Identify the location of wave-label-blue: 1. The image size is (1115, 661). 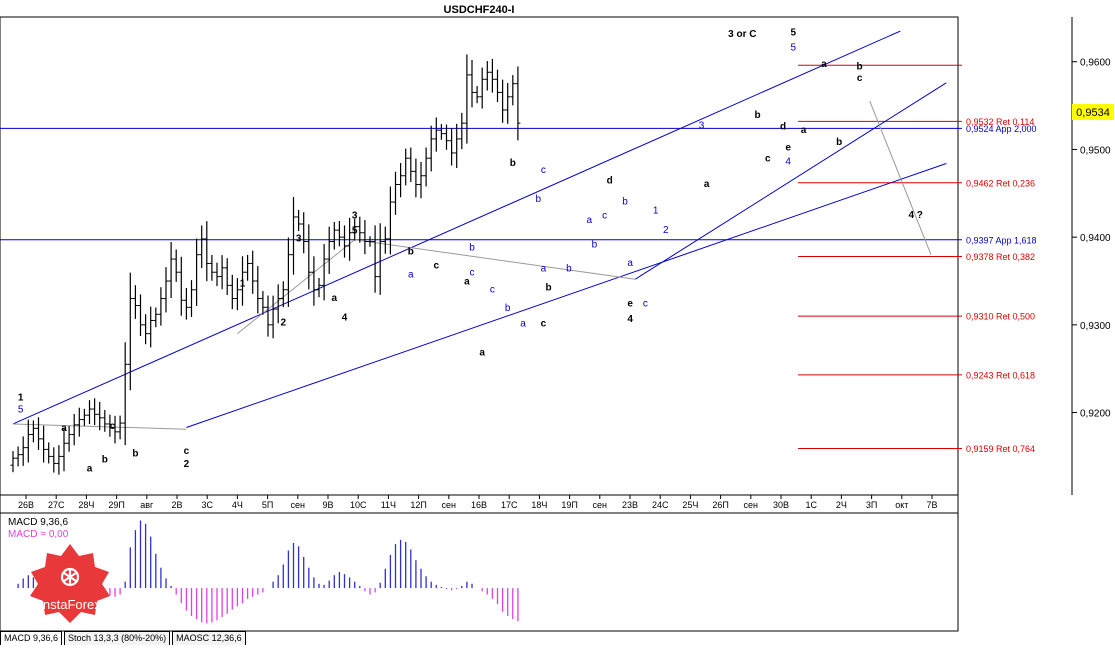
(656, 210).